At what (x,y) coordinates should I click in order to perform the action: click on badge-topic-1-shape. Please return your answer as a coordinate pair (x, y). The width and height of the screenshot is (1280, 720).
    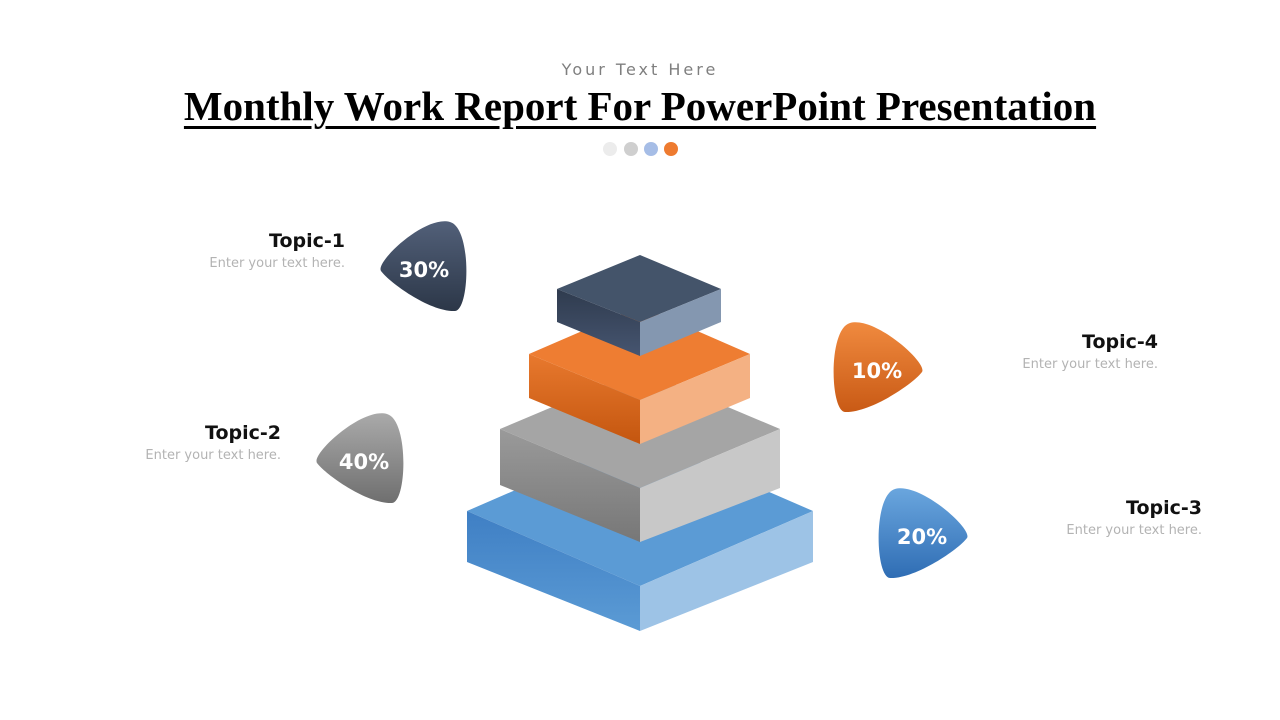
    Looking at the image, I should click on (423, 266).